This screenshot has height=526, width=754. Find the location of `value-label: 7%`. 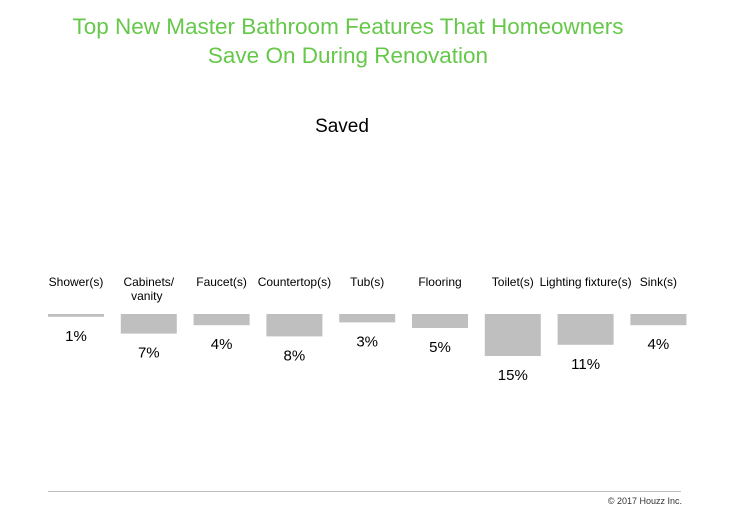

value-label: 7% is located at coordinates (149, 353).